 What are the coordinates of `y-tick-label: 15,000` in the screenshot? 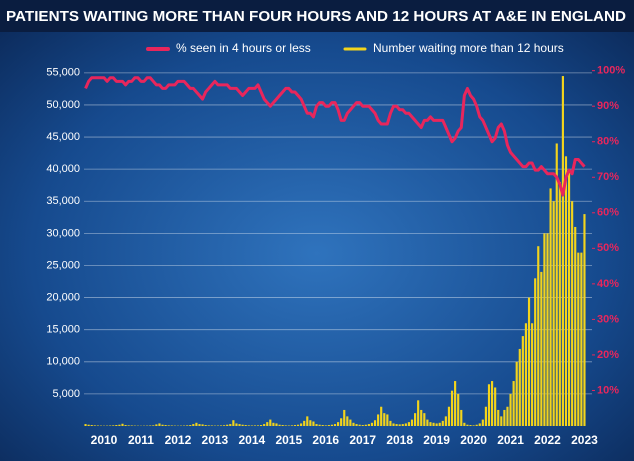 It's located at (63, 330).